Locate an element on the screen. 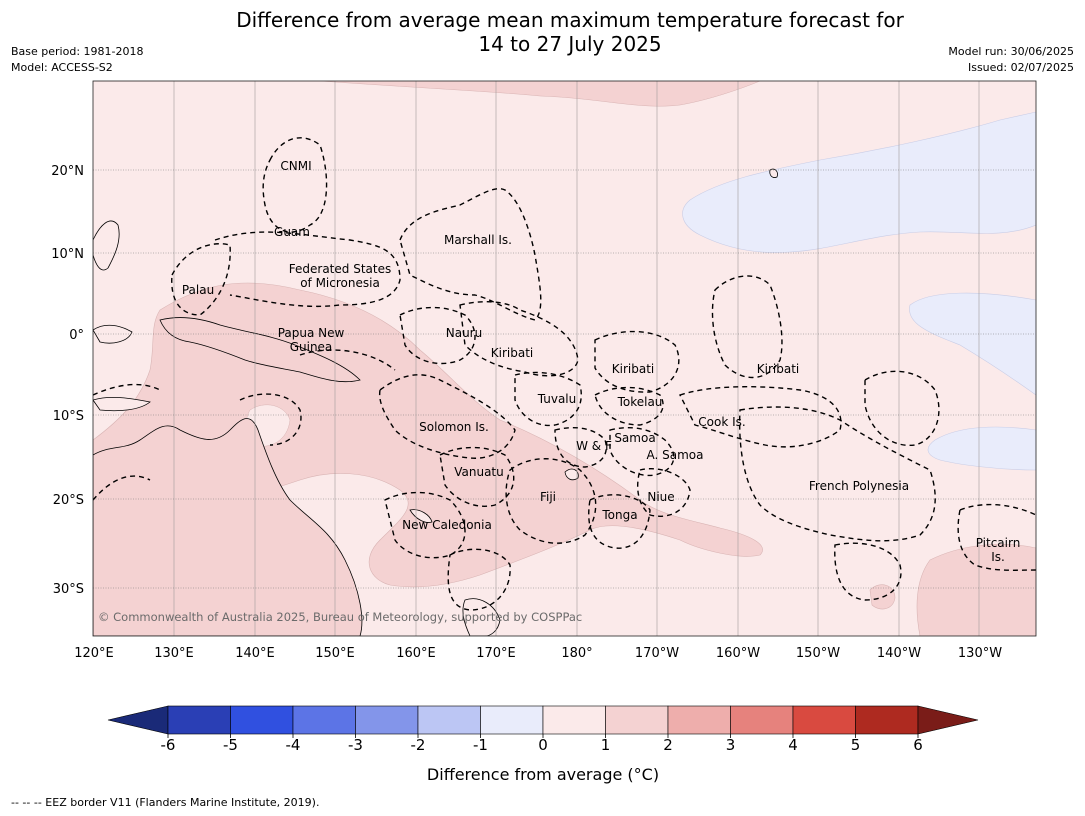 Image resolution: width=1085 pixels, height=816 pixels. eez-cnmi is located at coordinates (295, 185).